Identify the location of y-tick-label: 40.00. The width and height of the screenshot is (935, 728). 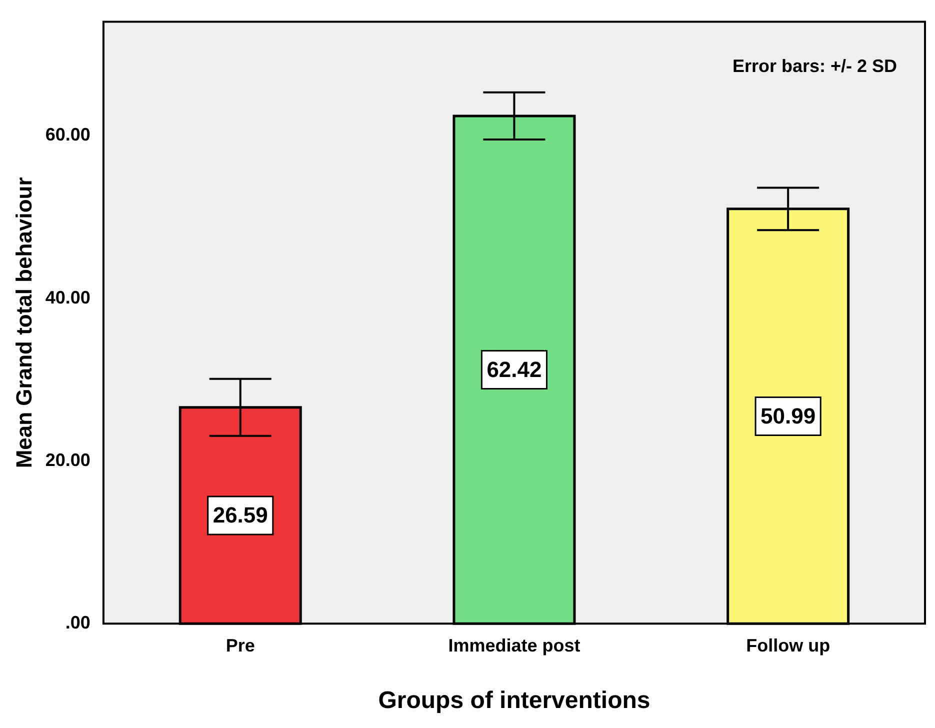
(67, 297).